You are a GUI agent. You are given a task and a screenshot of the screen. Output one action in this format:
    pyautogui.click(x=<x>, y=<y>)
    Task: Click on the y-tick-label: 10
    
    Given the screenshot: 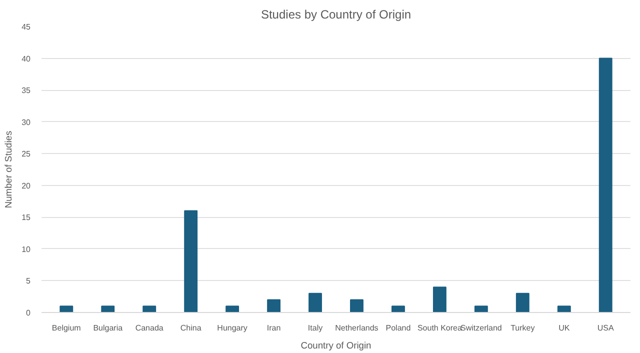 What is the action you would take?
    pyautogui.click(x=27, y=249)
    